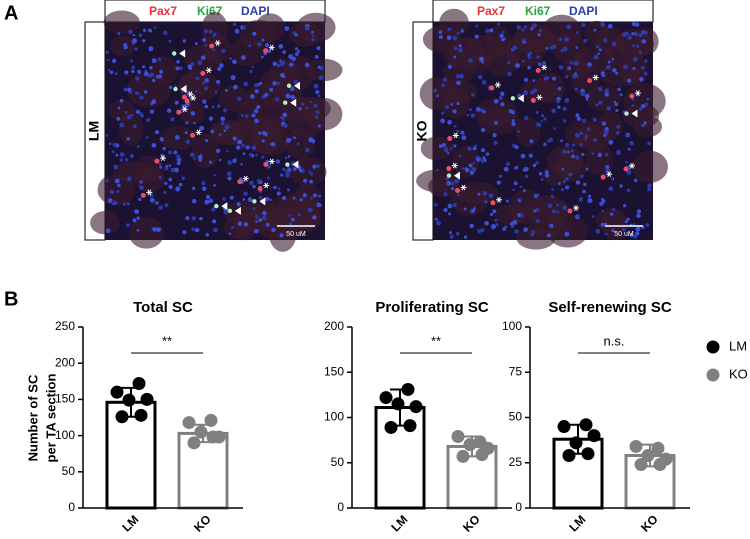 The height and width of the screenshot is (539, 750). Describe the element at coordinates (334, 417) in the screenshot. I see `y-tick-label: 100` at that location.